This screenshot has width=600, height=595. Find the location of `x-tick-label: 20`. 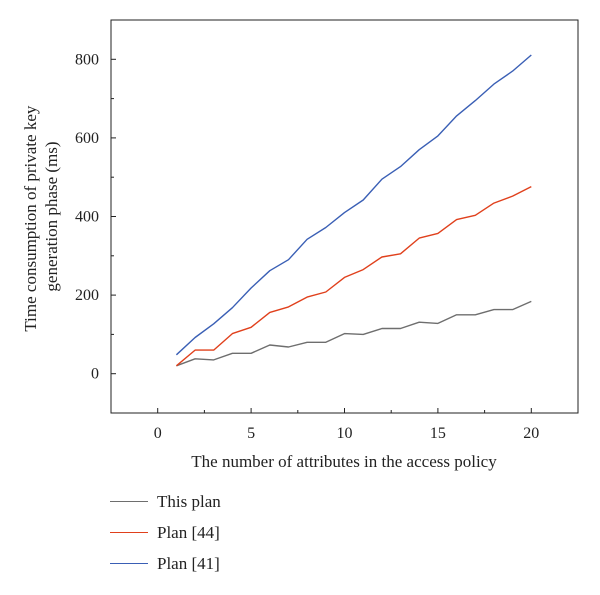

x-tick-label: 20 is located at coordinates (531, 433).